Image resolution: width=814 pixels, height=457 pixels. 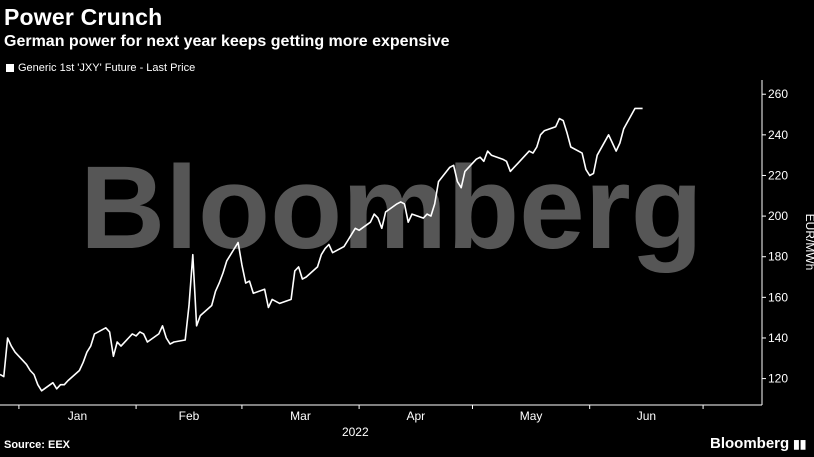 I want to click on y-tick-label: 120, so click(x=778, y=379).